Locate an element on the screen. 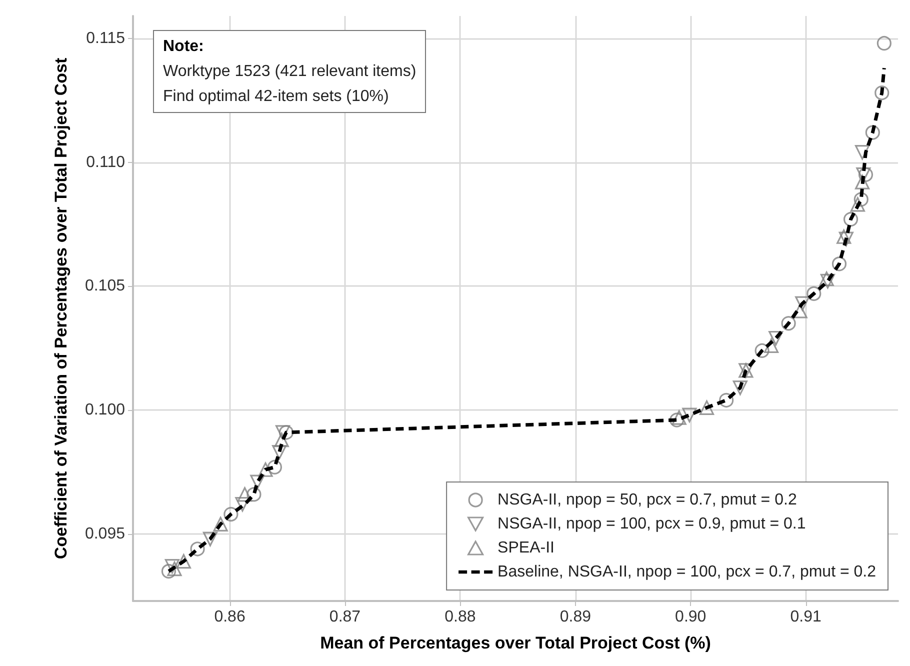 This screenshot has height=666, width=910. y-tick-label: 0.115 is located at coordinates (106, 38).